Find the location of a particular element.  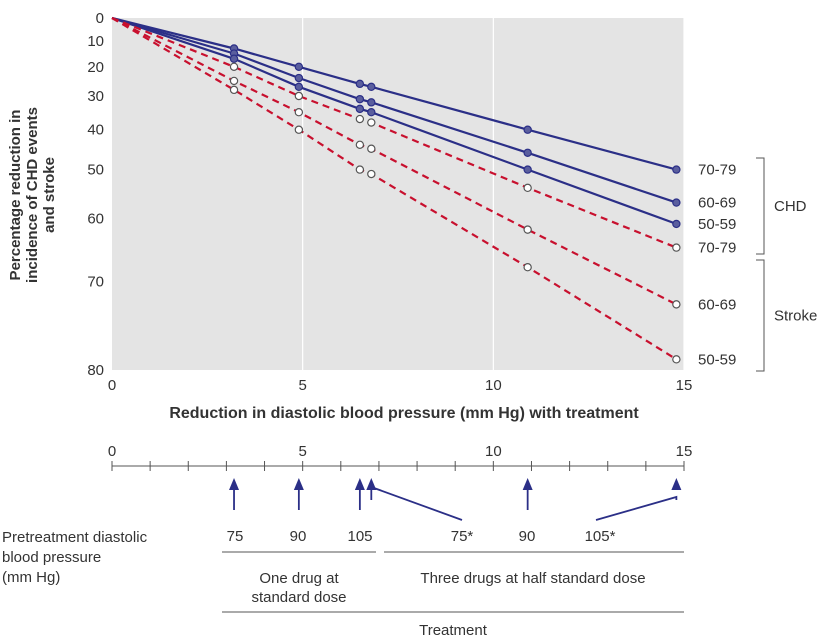

pressure-value: 75* is located at coordinates (462, 536).